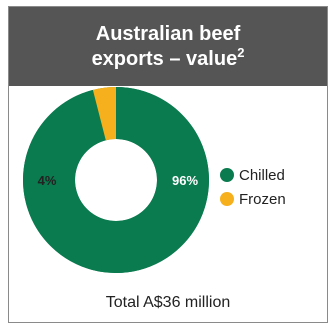 The height and width of the screenshot is (329, 336). Describe the element at coordinates (227, 199) in the screenshot. I see `legend-swatch-frozen` at that location.